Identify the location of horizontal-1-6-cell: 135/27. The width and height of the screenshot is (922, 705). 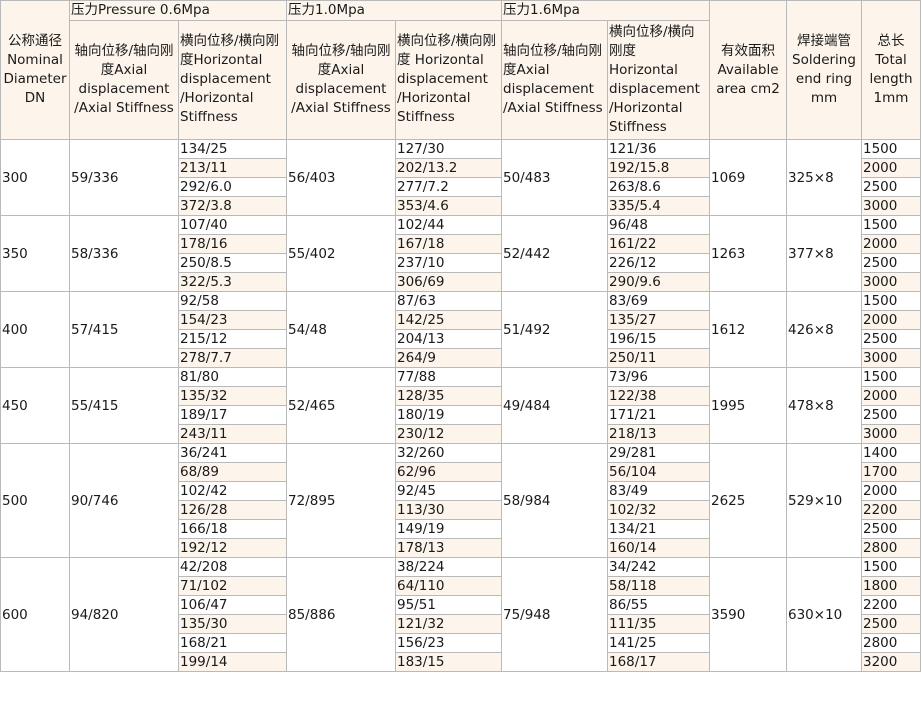
(658, 320).